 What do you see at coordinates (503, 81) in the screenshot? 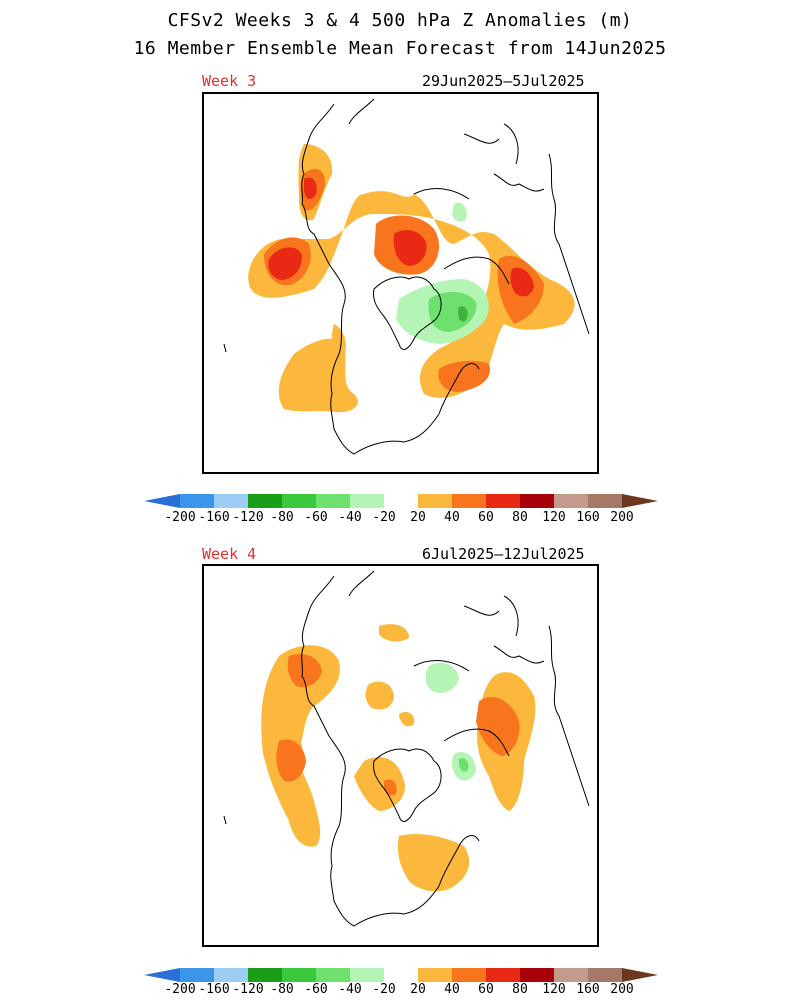
I see `panel-week3-dates: 29Jun2025–5Jul2025` at bounding box center [503, 81].